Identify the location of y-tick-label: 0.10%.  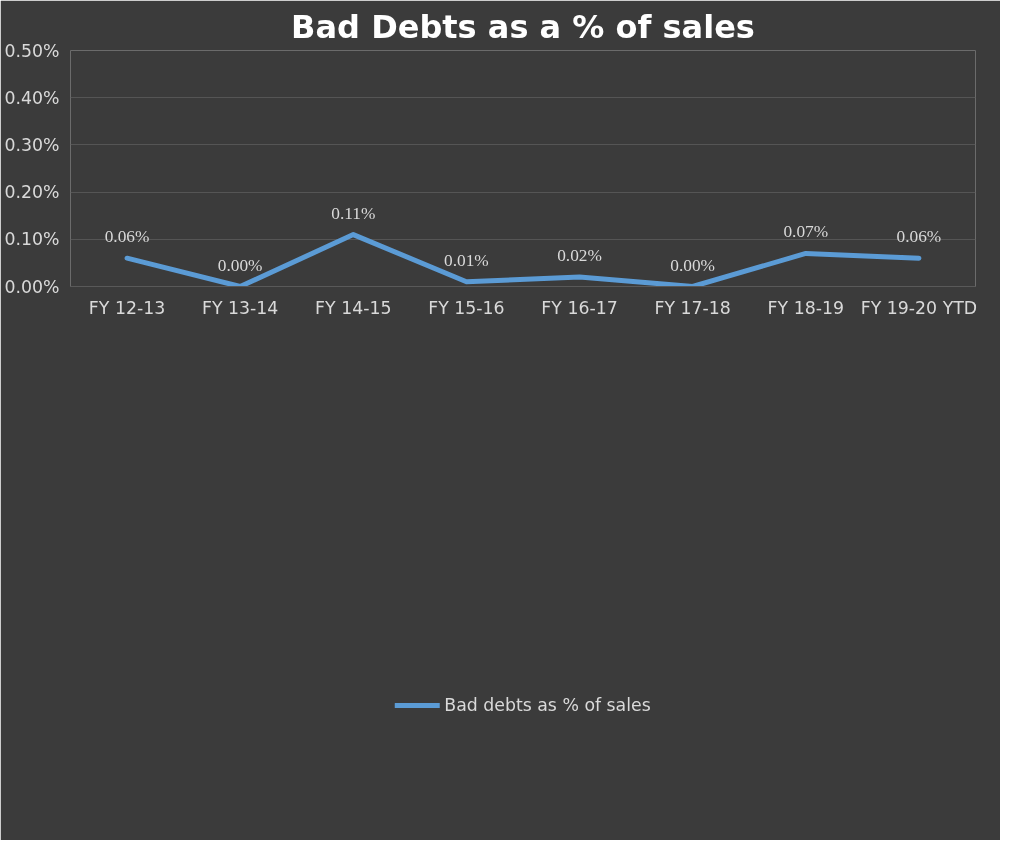
(32, 239).